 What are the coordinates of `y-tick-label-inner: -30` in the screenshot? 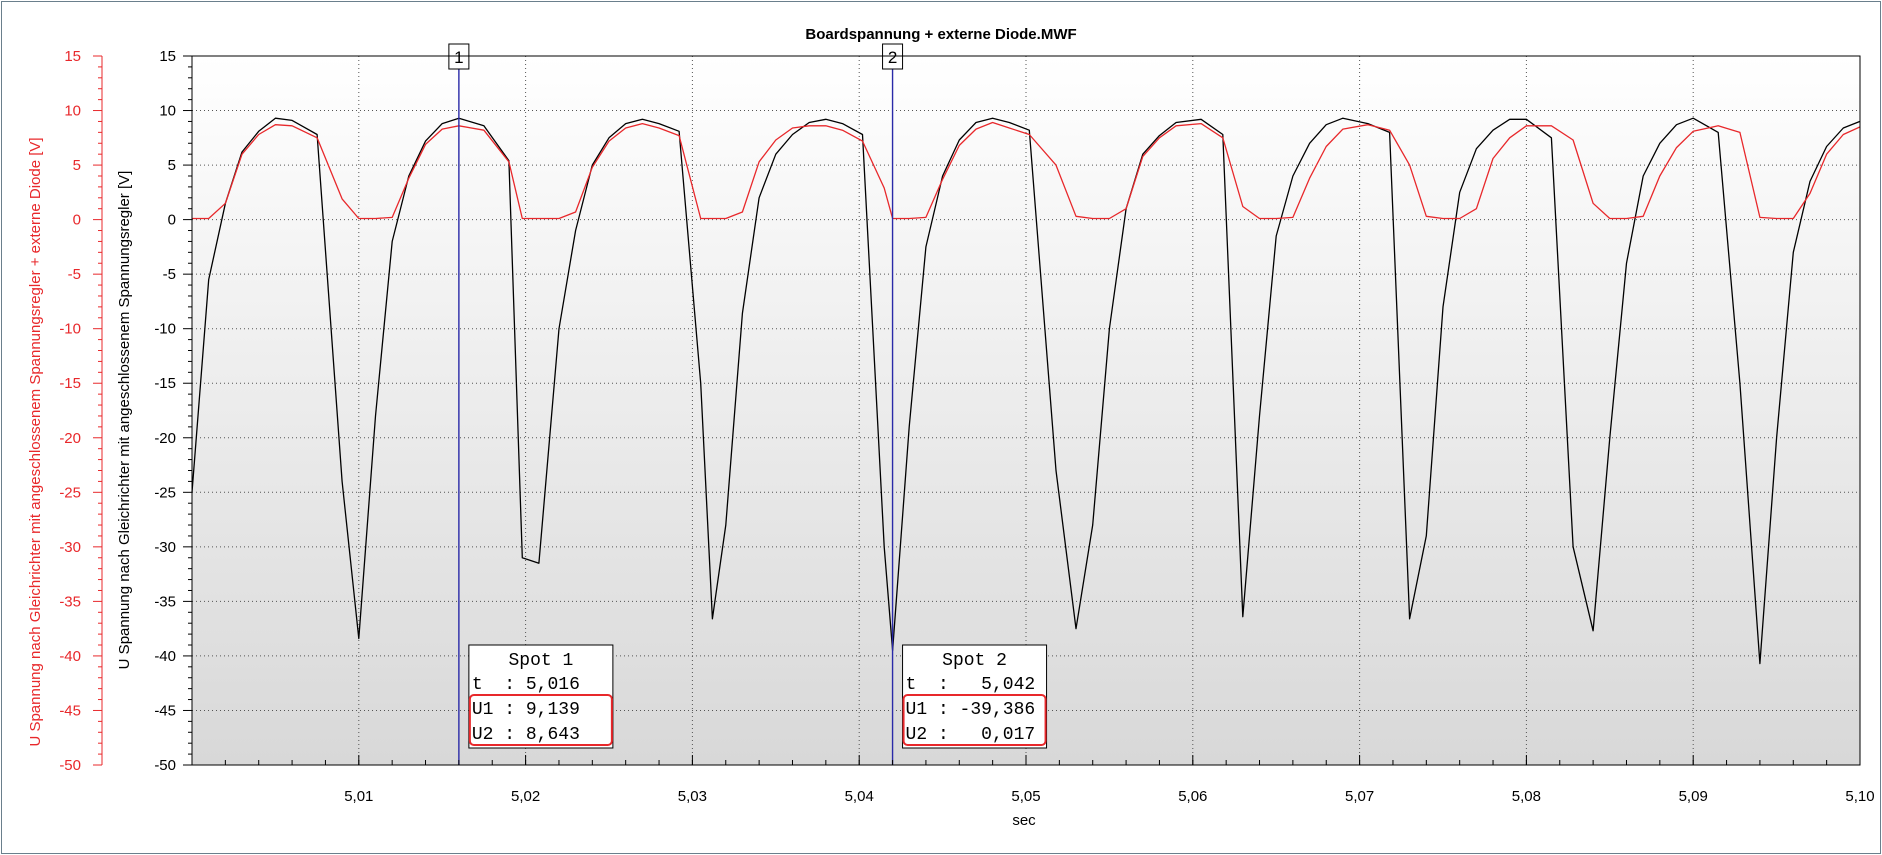 It's located at (165, 547).